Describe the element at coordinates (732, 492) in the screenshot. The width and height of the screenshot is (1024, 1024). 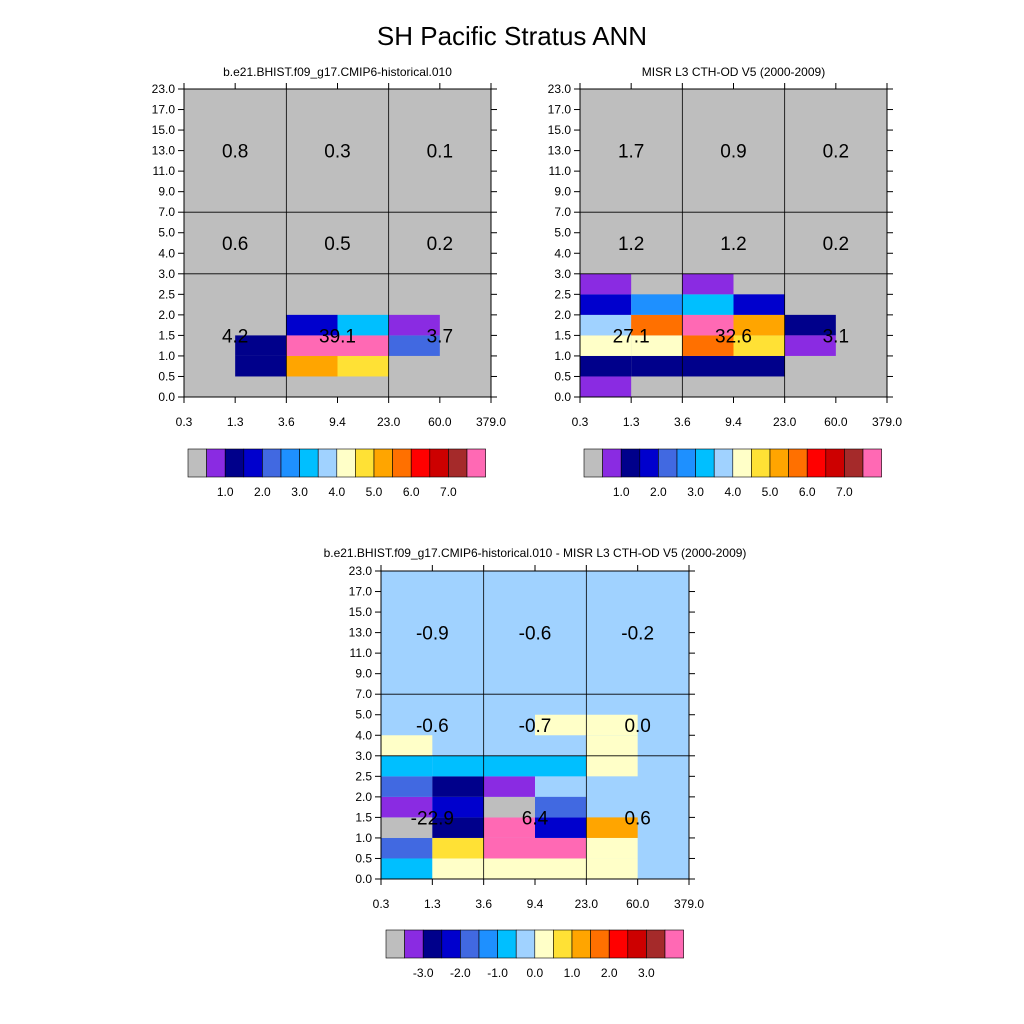
I see `colorbar-label: 4.0` at that location.